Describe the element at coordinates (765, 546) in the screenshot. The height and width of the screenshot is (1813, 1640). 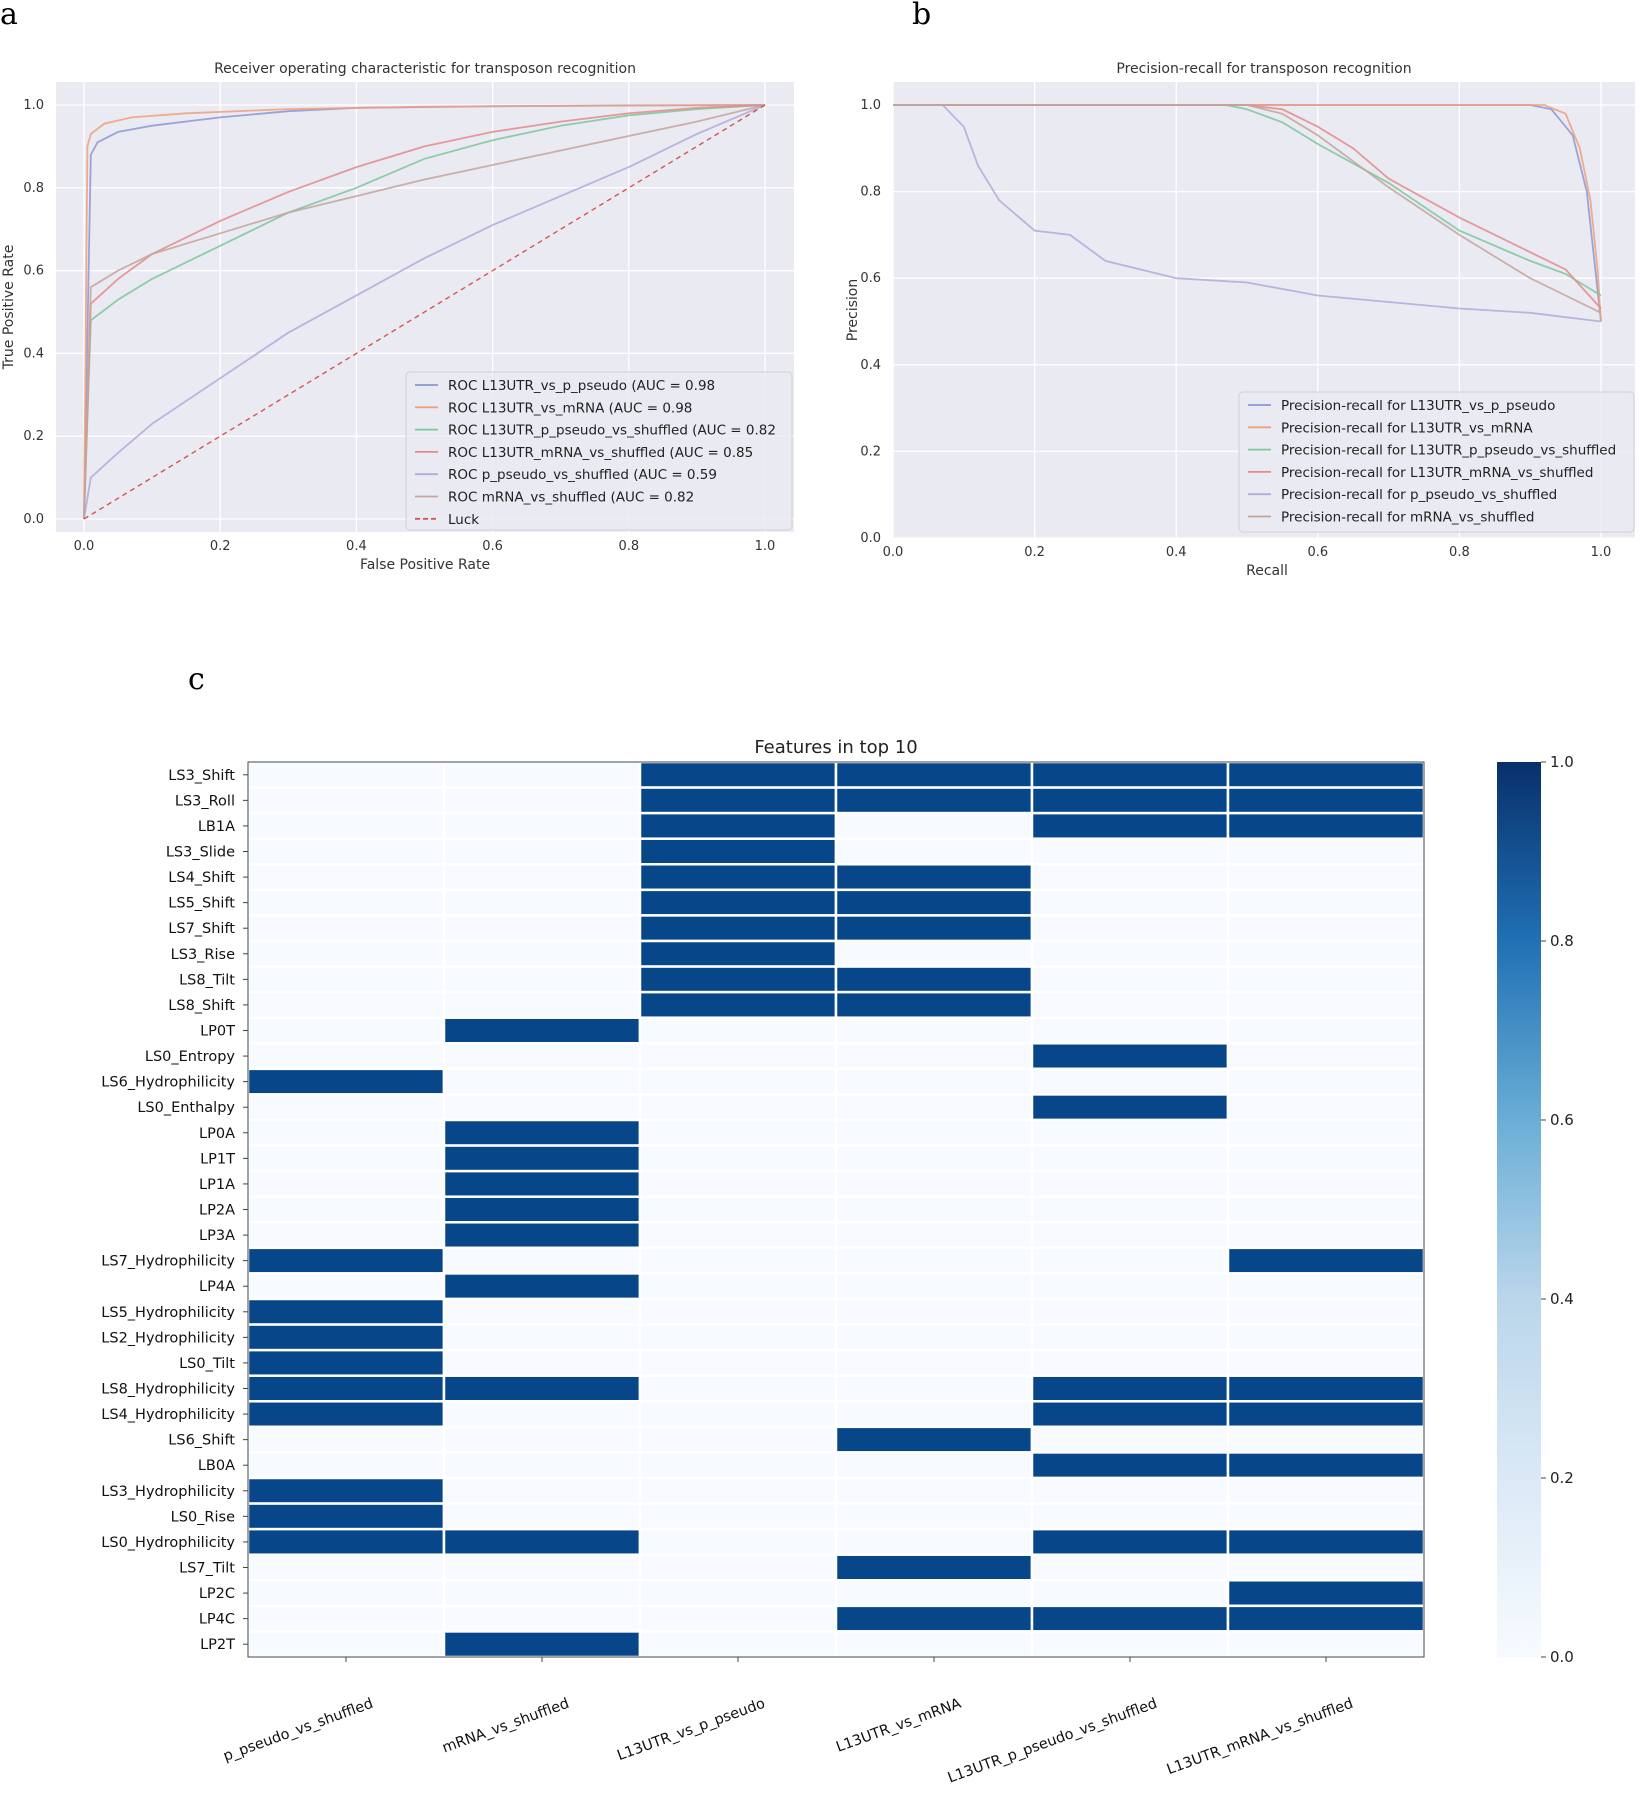
I see `x-tick-label: 1.0` at that location.